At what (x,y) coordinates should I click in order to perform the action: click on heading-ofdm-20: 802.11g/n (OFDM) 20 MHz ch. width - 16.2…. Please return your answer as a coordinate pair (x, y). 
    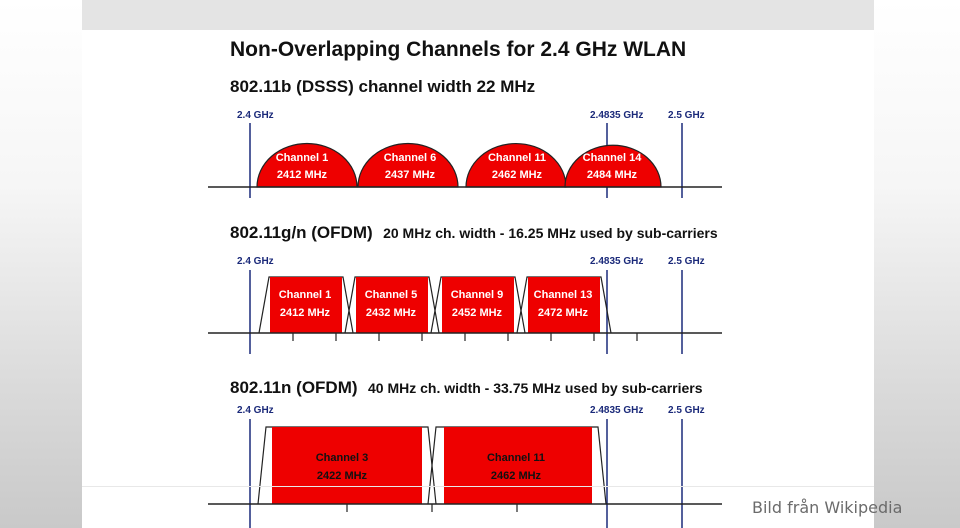
    Looking at the image, I should click on (474, 232).